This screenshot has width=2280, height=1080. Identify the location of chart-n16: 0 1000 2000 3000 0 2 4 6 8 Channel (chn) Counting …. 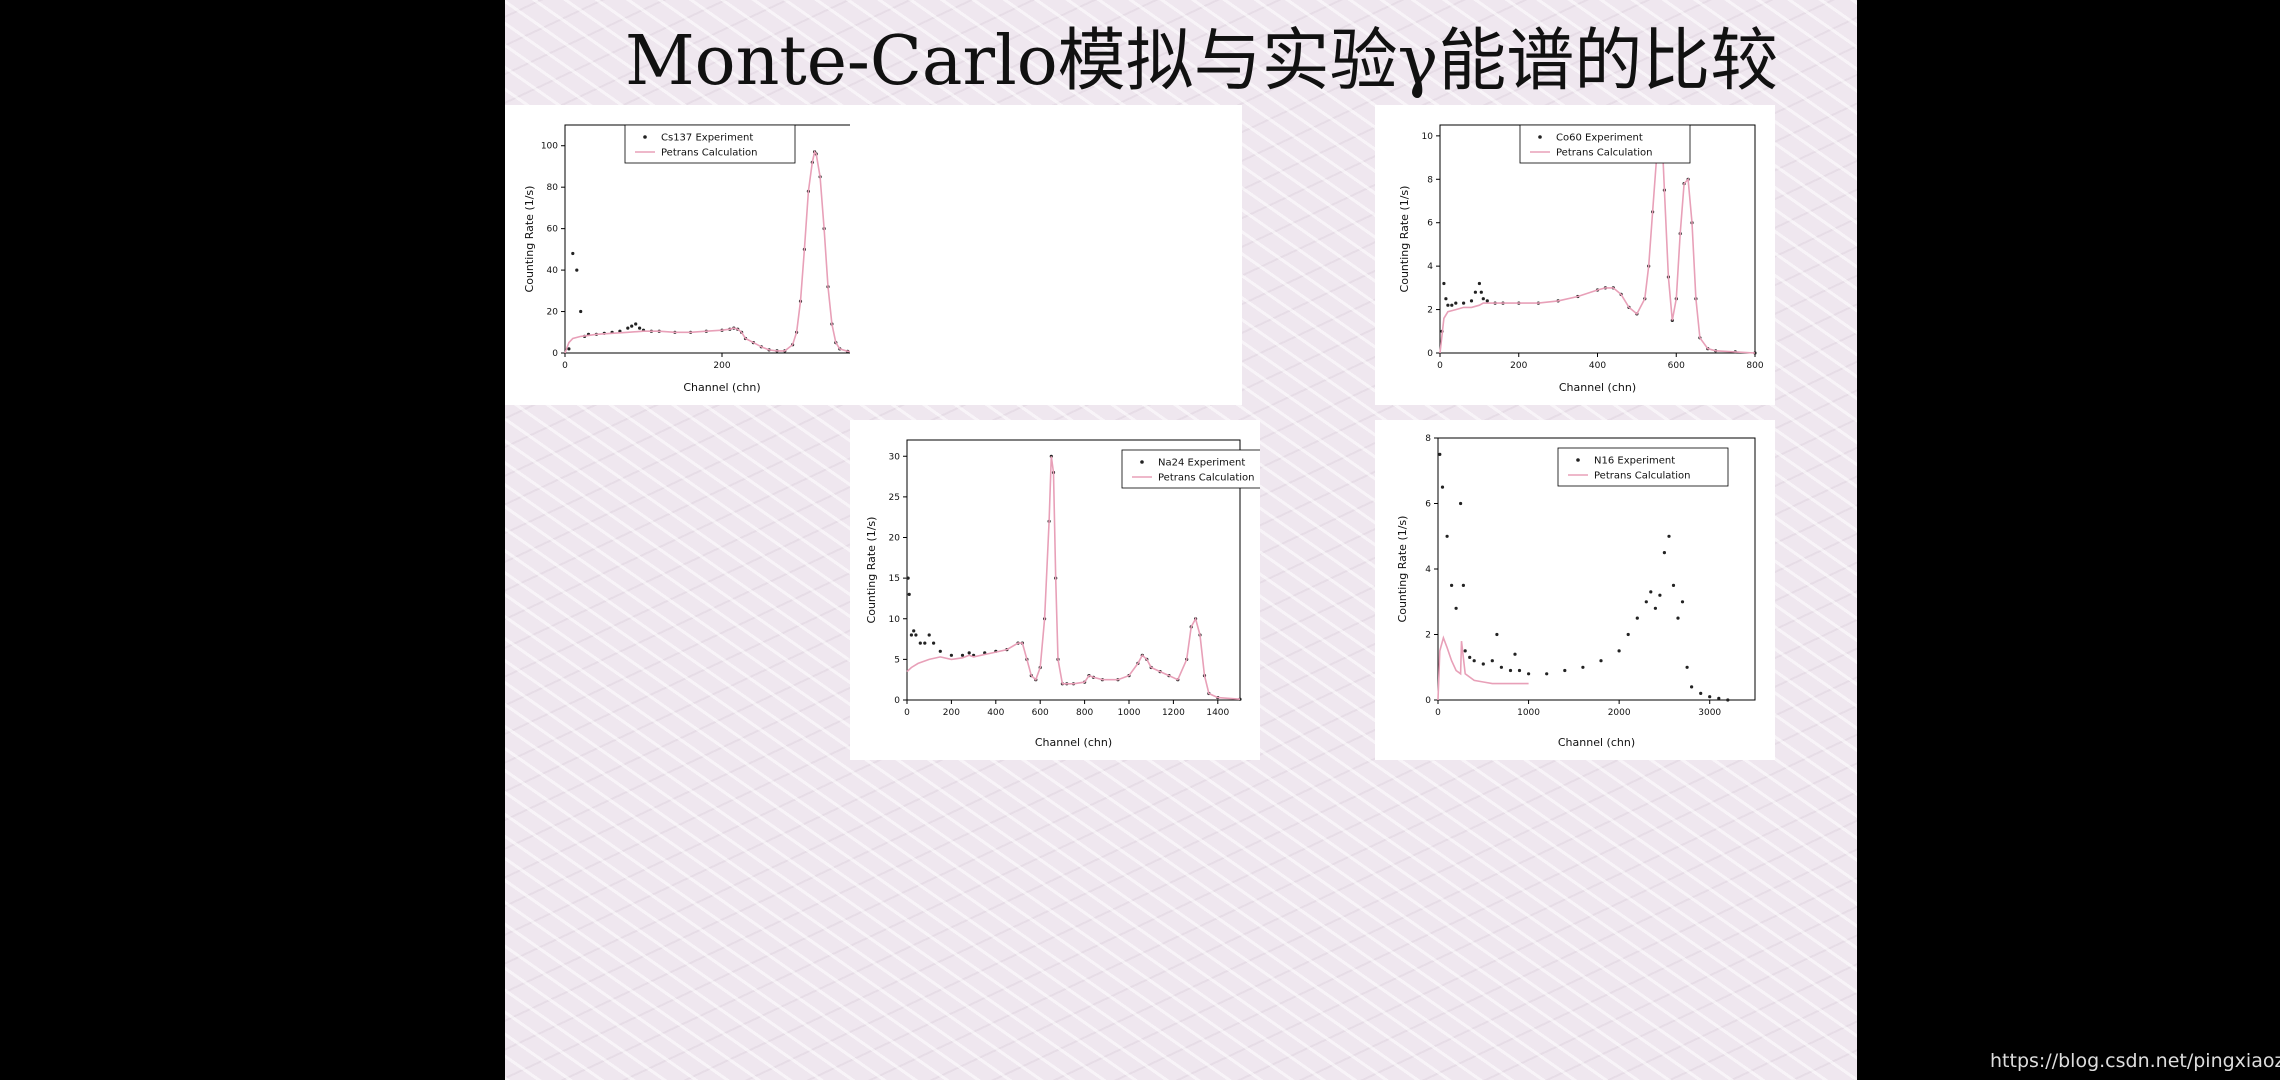
(1576, 591).